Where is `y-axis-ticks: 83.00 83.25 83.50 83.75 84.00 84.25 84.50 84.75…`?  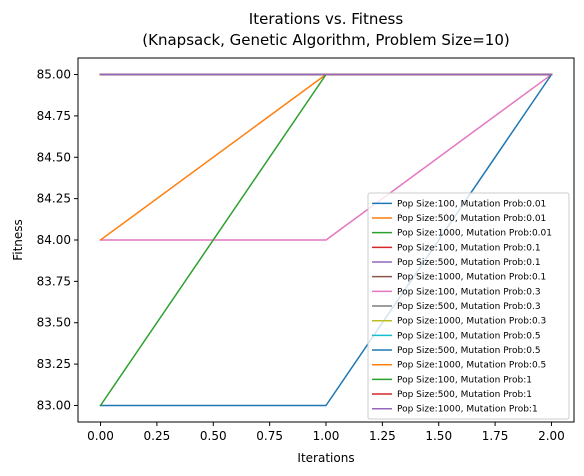
y-axis-ticks: 83.00 83.25 83.50 83.75 84.00 84.25 84.50 84.75… is located at coordinates (57, 240).